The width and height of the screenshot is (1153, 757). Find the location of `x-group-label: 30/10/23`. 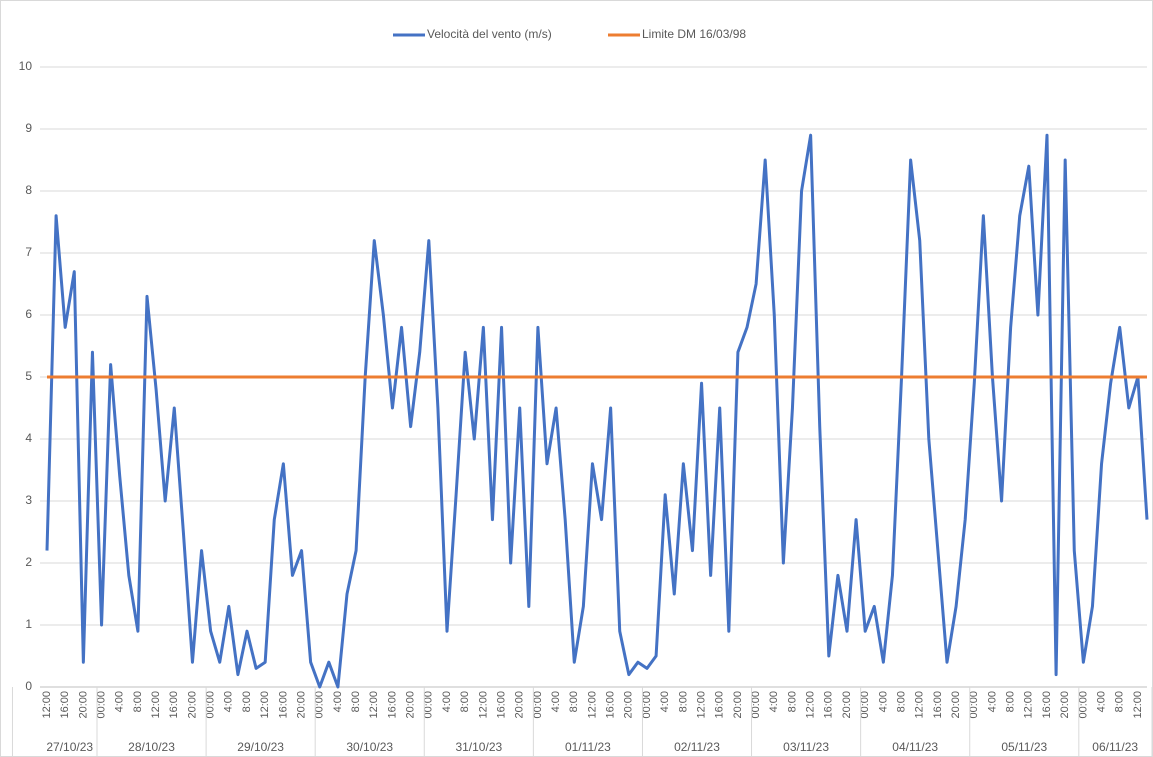

x-group-label: 30/10/23 is located at coordinates (369, 747).